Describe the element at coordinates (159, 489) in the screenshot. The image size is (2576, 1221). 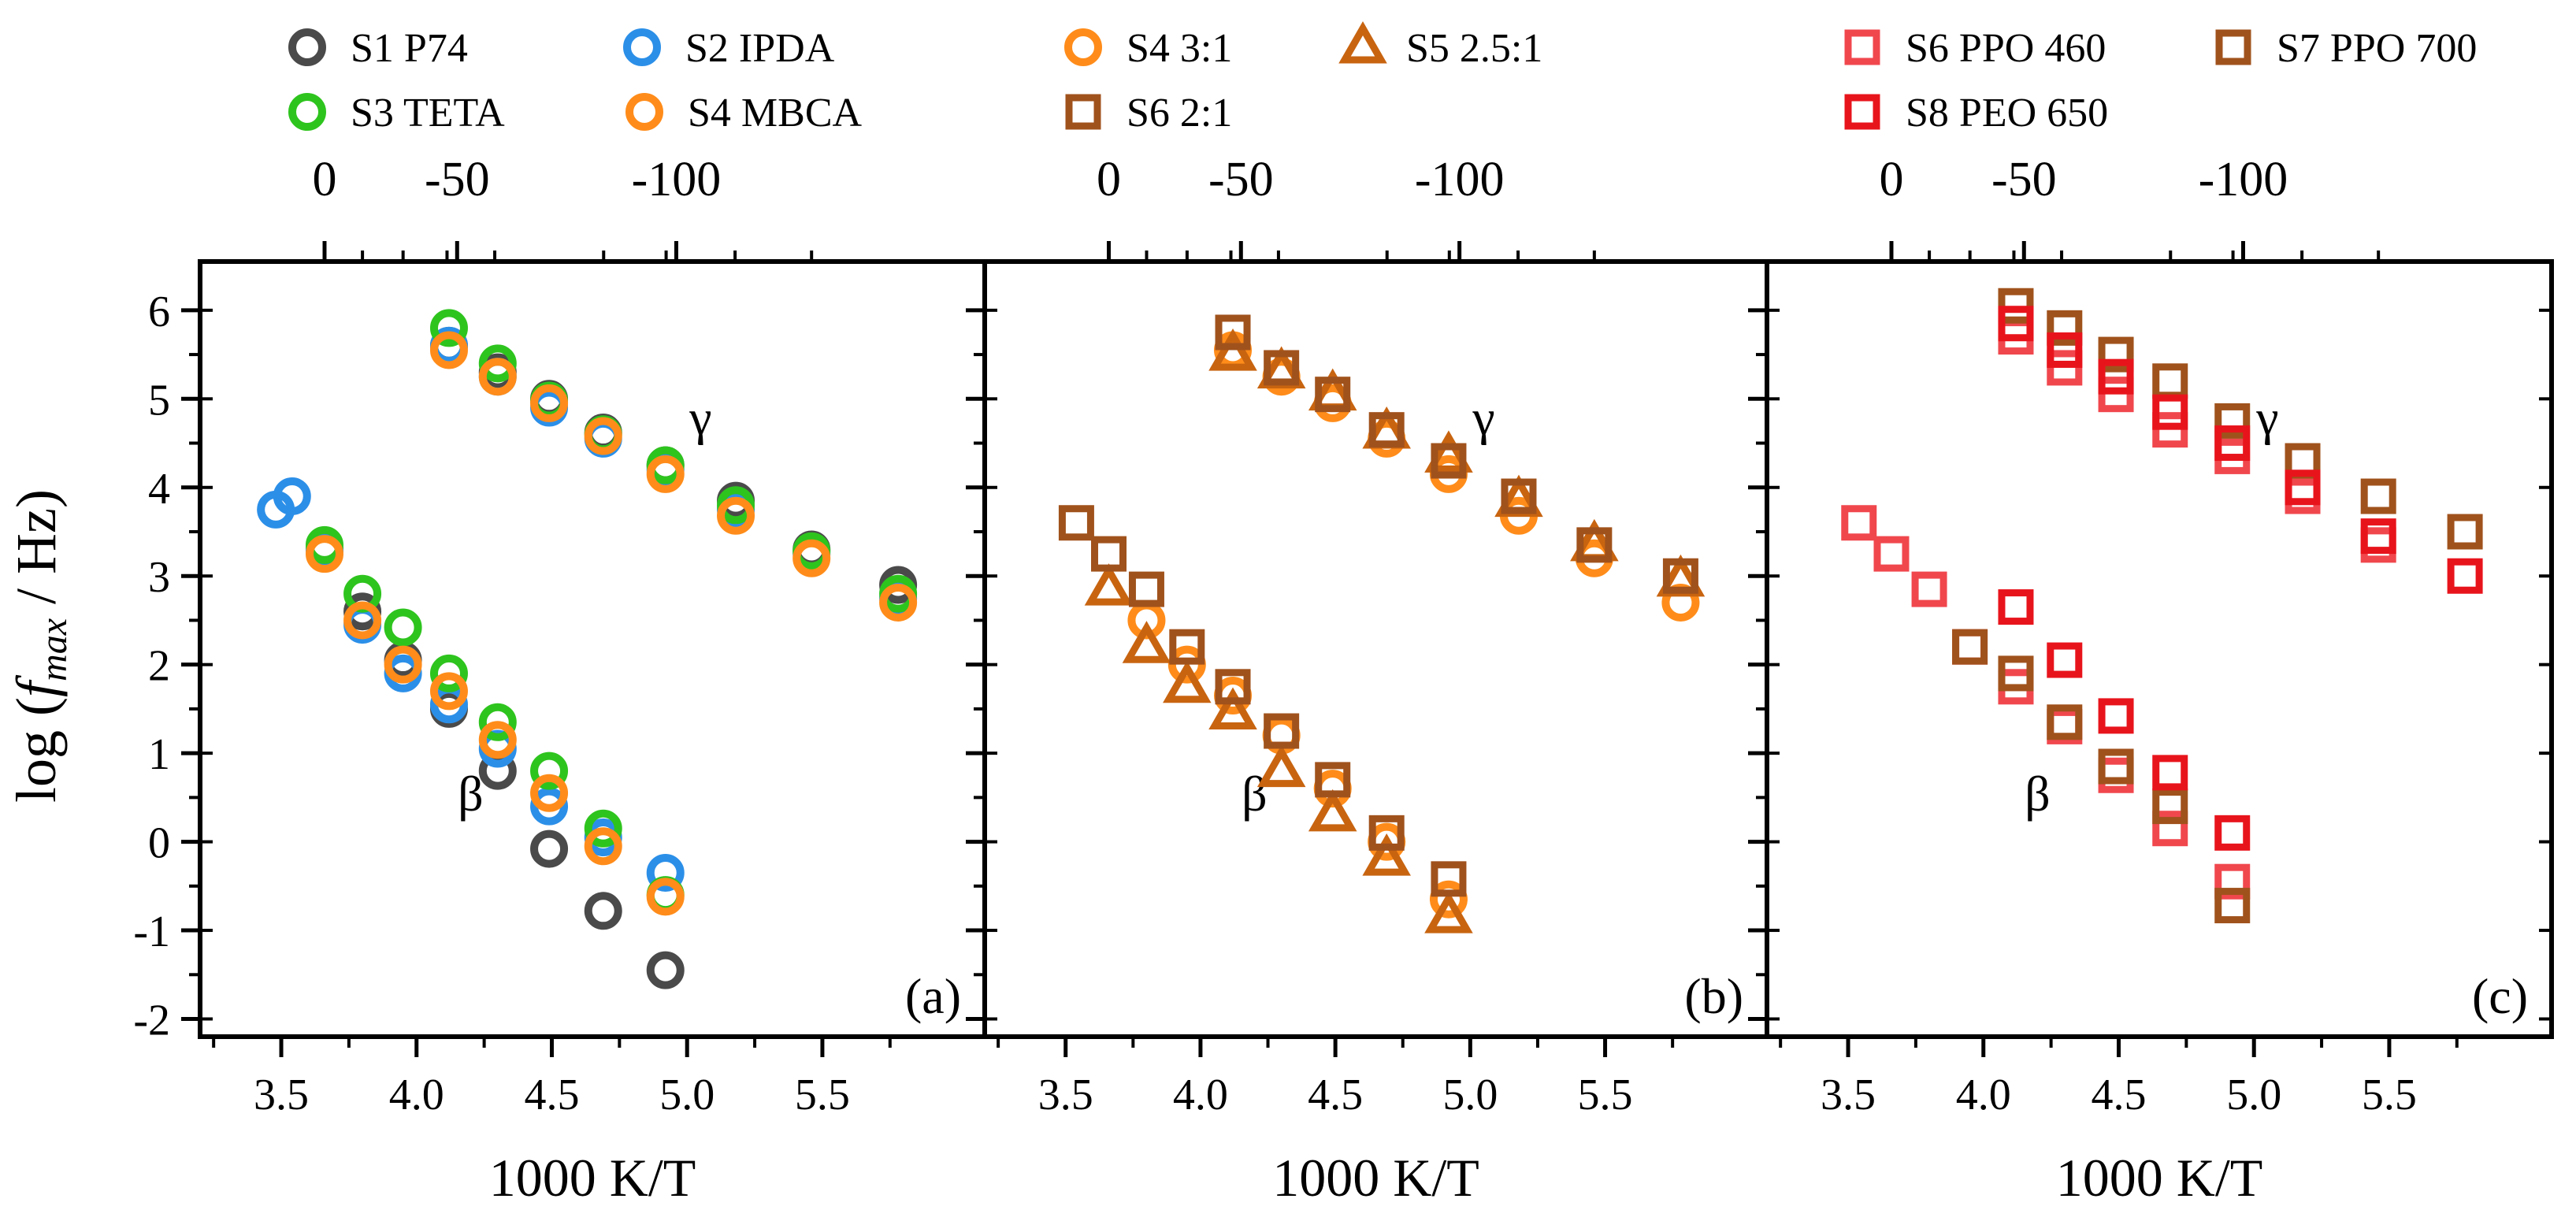
I see `y-tick-label: 4` at that location.